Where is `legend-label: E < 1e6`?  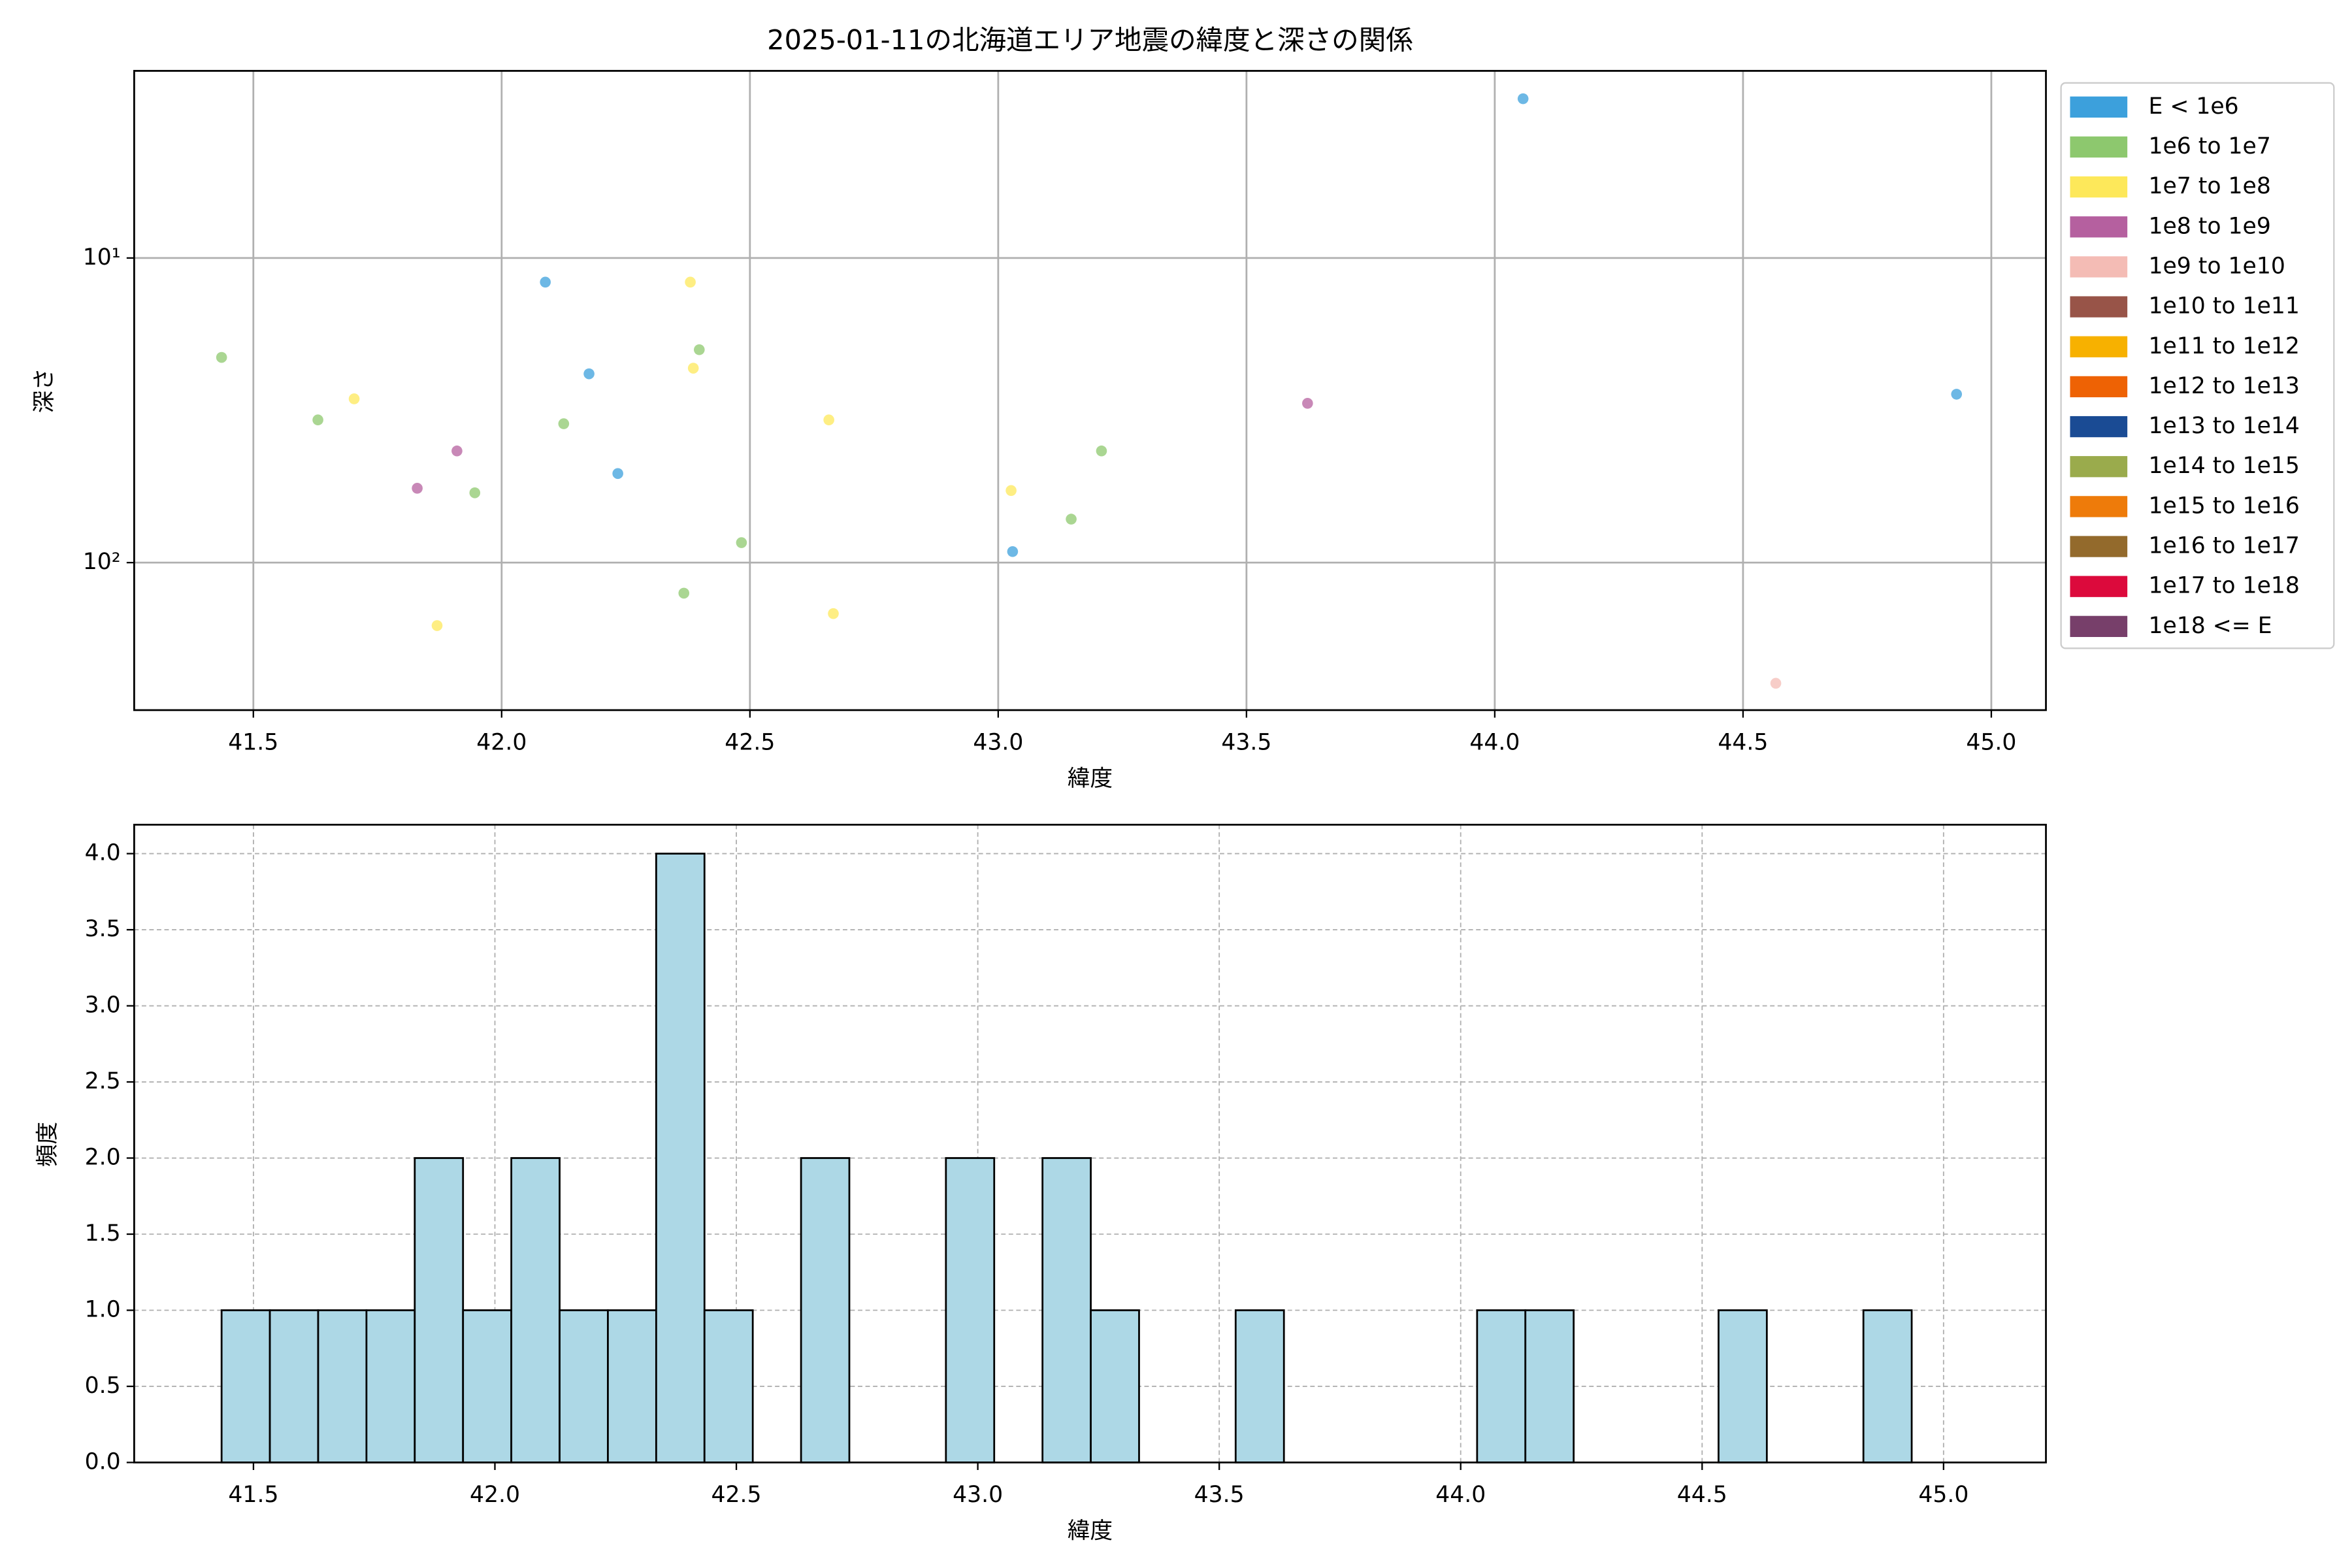
legend-label: E < 1e6 is located at coordinates (2193, 106).